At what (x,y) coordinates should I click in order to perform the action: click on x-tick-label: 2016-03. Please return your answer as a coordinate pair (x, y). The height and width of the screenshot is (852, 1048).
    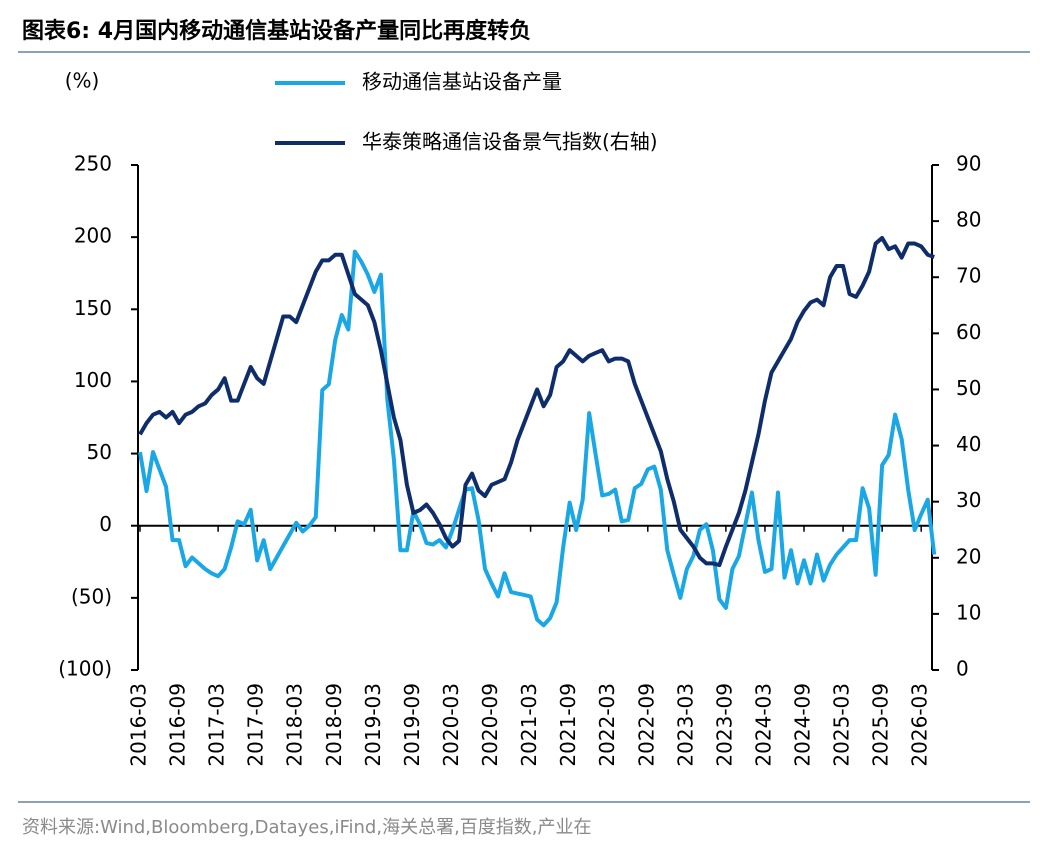
    Looking at the image, I should click on (139, 725).